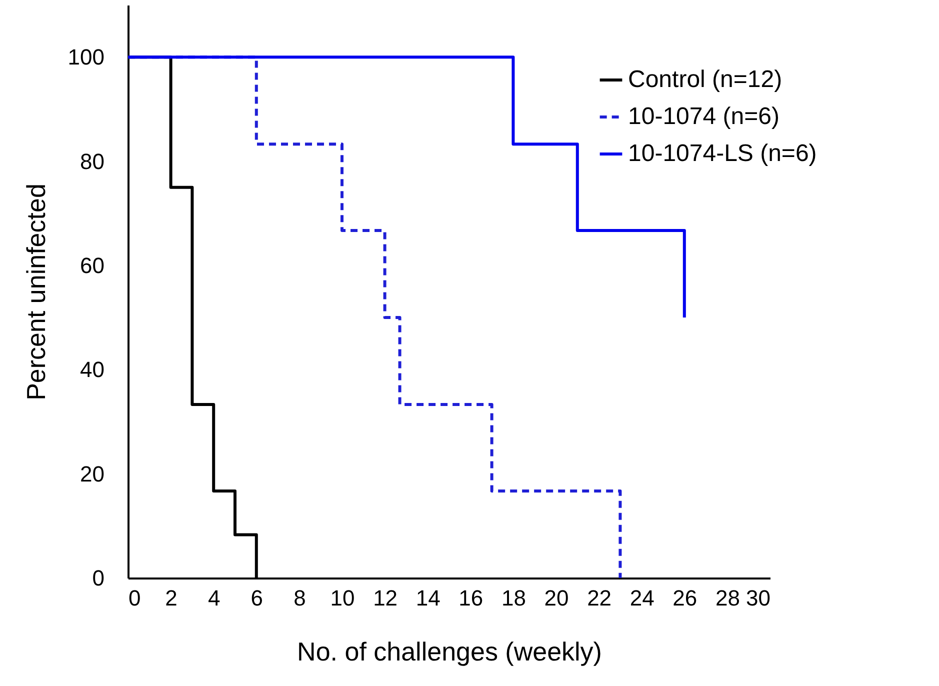  What do you see at coordinates (556, 598) in the screenshot?
I see `x-tick-label: 20` at bounding box center [556, 598].